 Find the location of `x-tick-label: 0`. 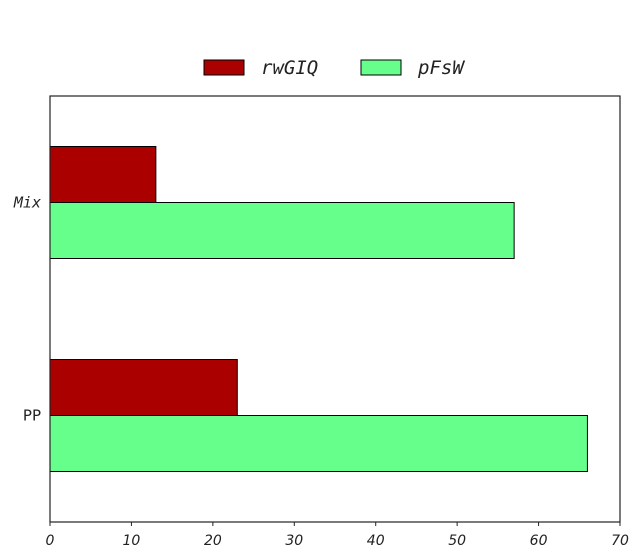

x-tick-label: 0 is located at coordinates (50, 541).